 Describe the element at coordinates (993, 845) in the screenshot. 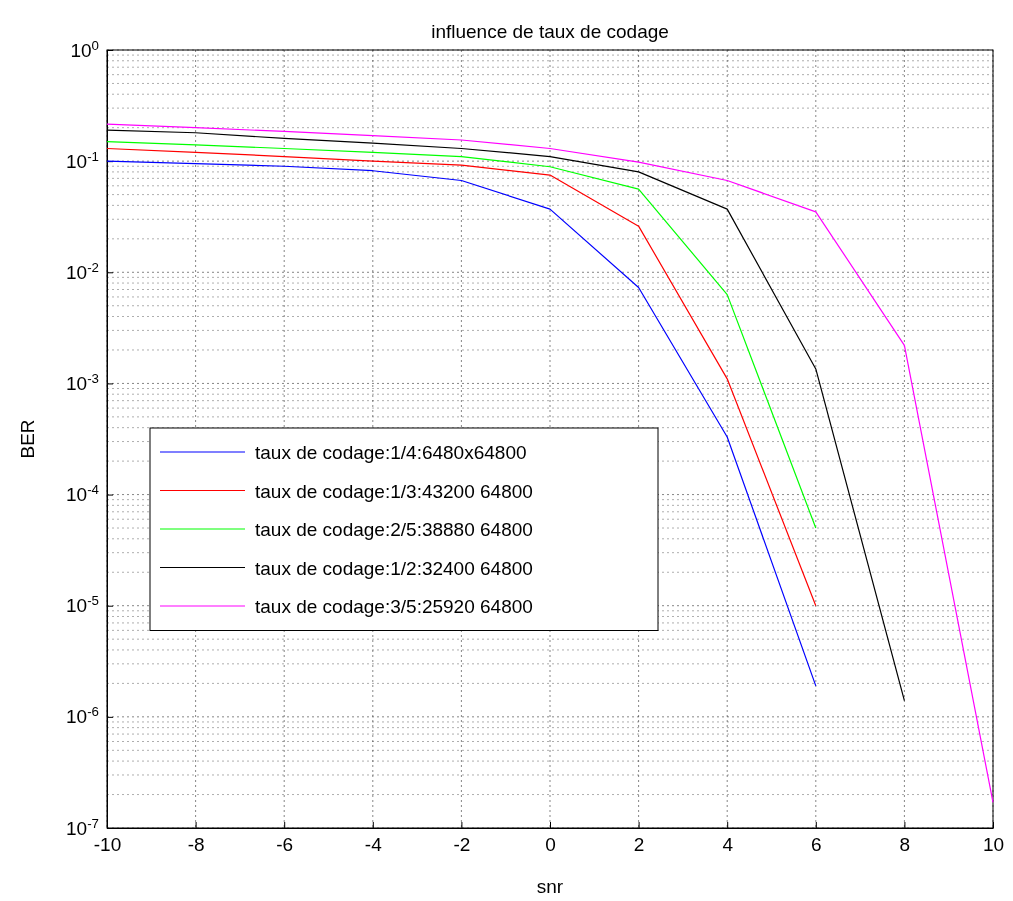

I see `x-tick-label: 10` at that location.